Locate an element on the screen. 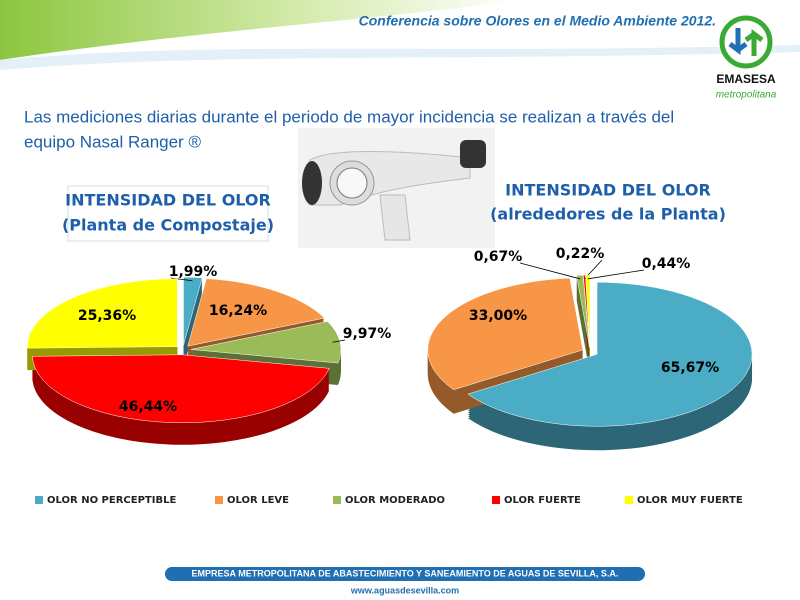 The width and height of the screenshot is (800, 600). logo-text: EMASESA is located at coordinates (746, 79).